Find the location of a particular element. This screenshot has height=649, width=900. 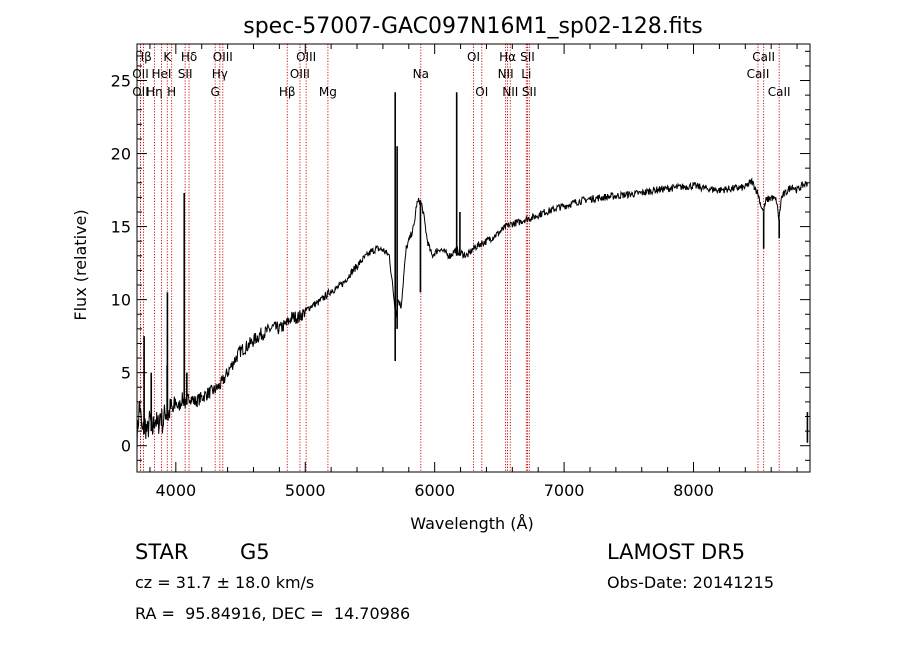

x-tick-label-6000: 6000 is located at coordinates (434, 490).